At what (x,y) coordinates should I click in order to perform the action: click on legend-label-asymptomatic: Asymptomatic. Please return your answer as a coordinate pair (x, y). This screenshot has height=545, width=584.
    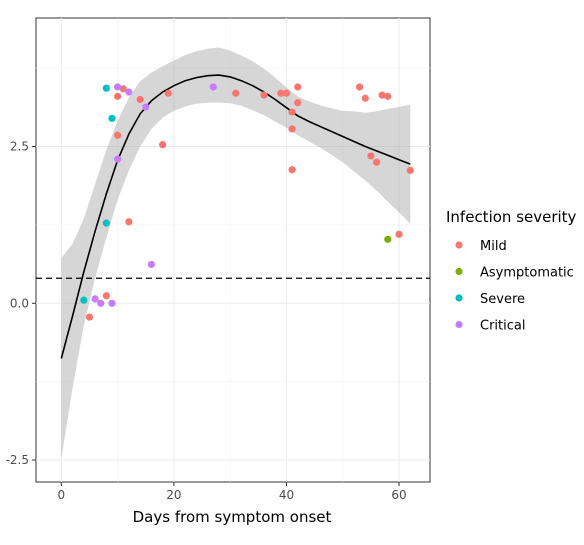
    Looking at the image, I should click on (527, 273).